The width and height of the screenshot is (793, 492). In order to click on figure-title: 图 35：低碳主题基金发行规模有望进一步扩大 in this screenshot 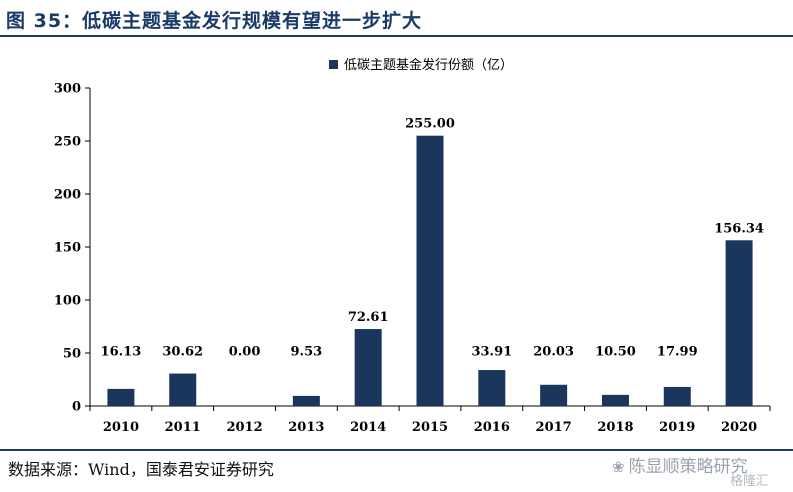, I will do `click(214, 21)`.